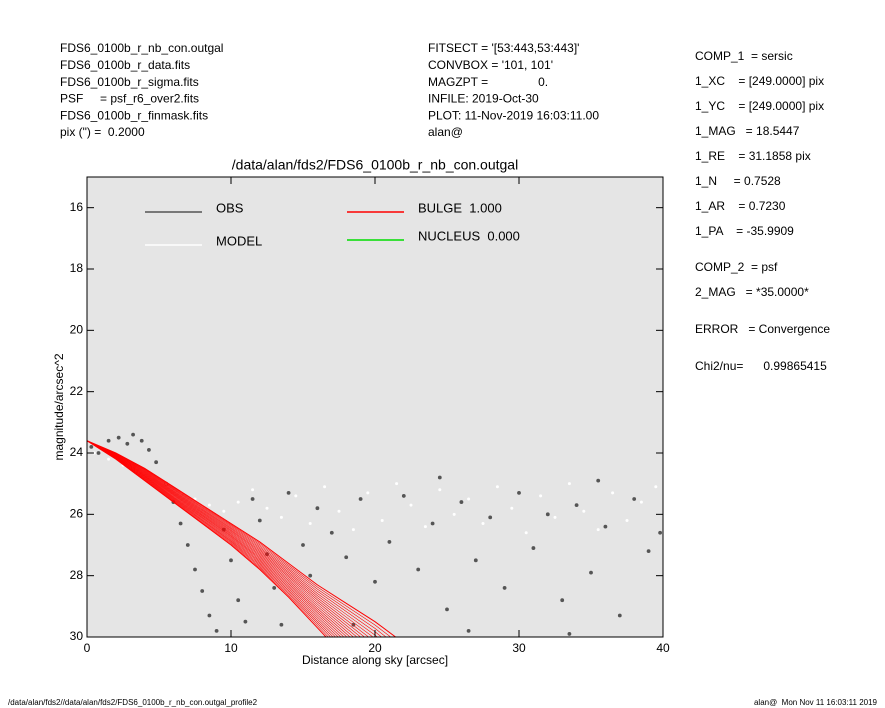 Image resolution: width=885 pixels, height=708 pixels. Describe the element at coordinates (231, 648) in the screenshot. I see `x-tick-label: 10` at that location.